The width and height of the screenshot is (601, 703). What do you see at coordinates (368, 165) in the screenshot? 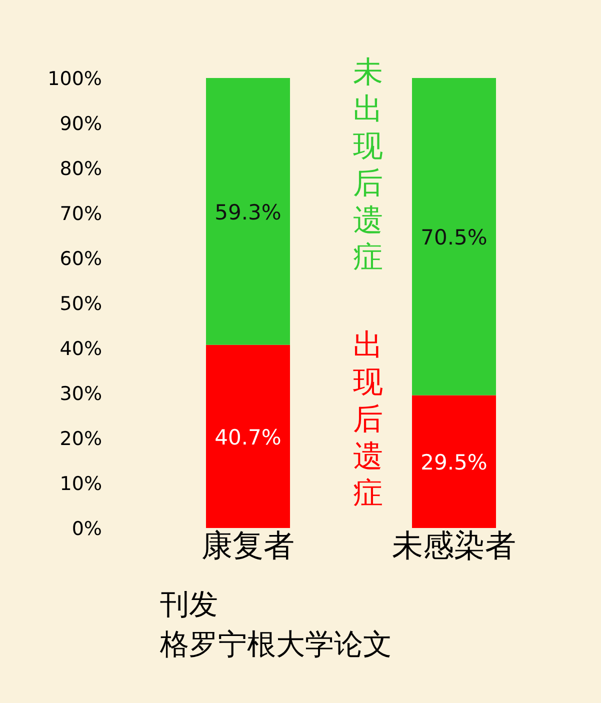
I see `series-label: 未出现后遗症` at bounding box center [368, 165].